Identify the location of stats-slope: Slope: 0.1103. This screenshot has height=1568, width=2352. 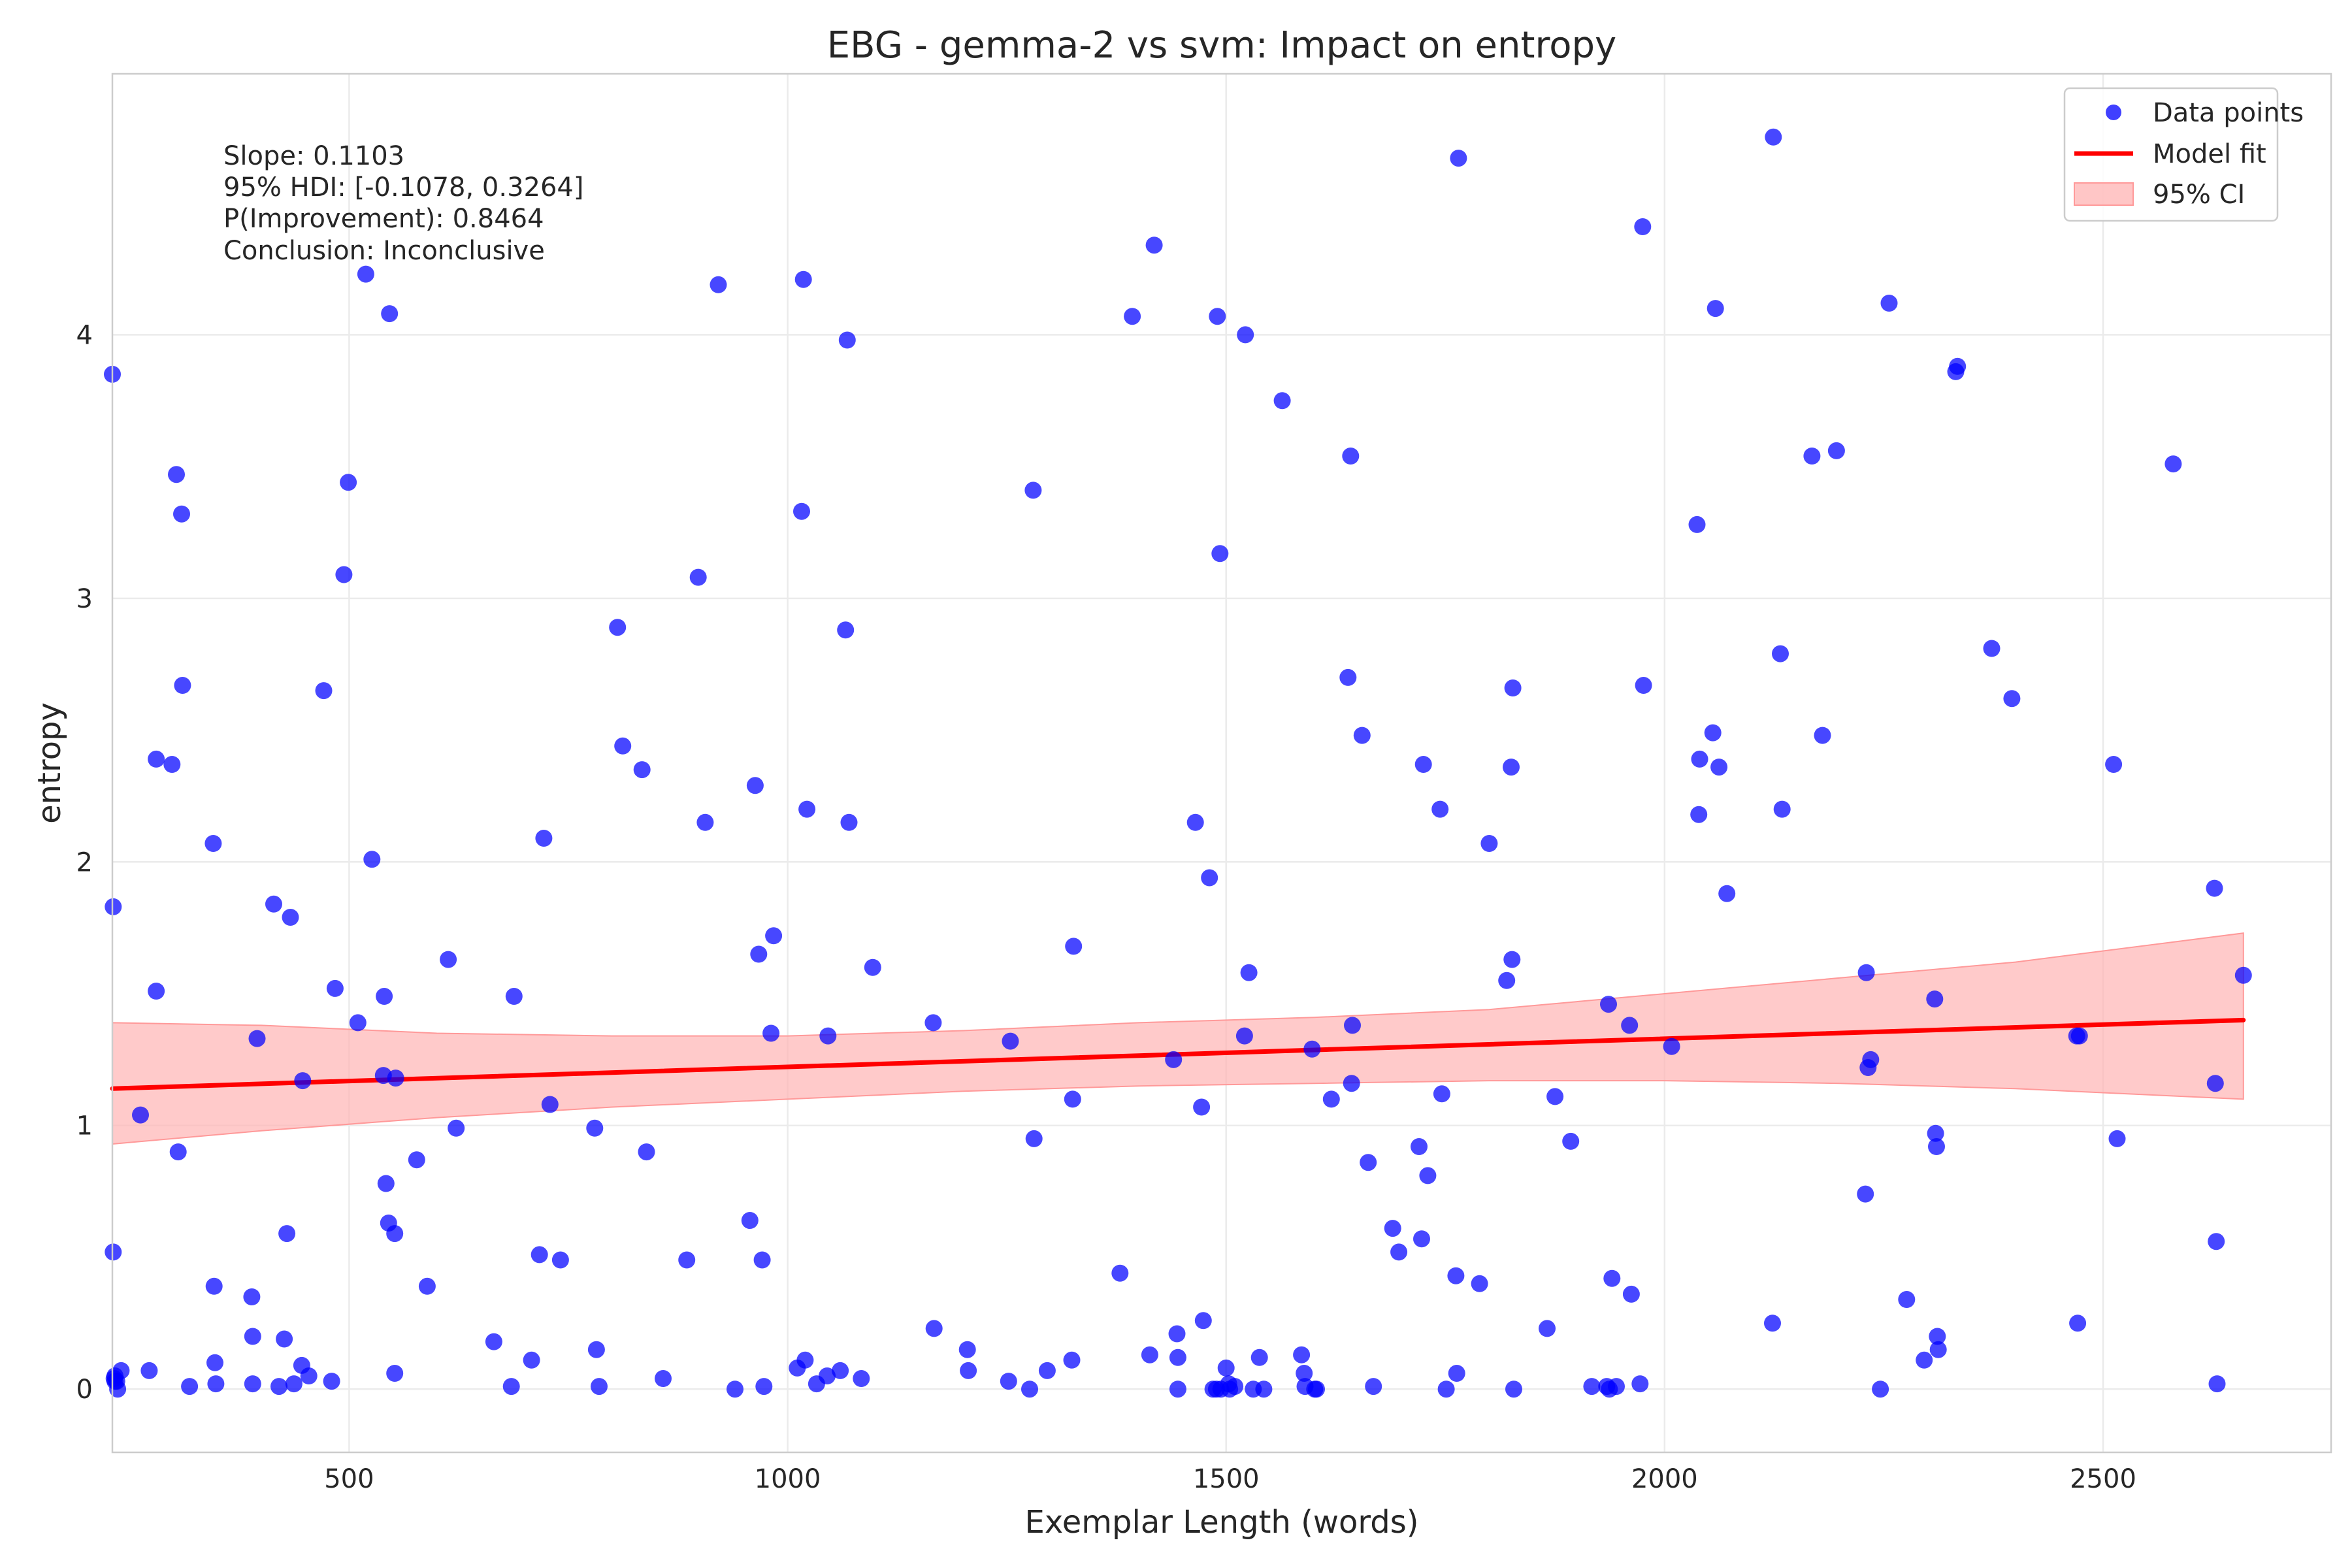
(313, 156).